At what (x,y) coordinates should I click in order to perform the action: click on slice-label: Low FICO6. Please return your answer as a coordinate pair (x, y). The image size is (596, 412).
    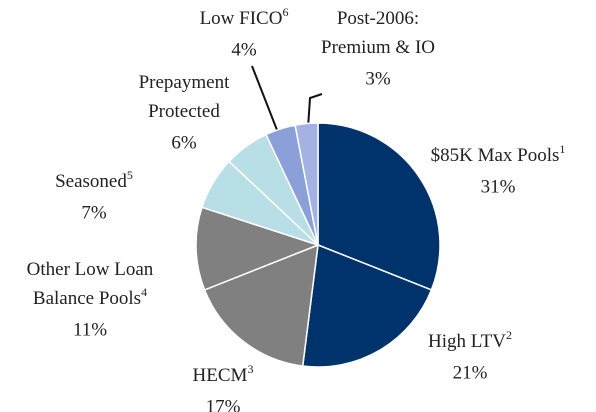
    Looking at the image, I should click on (244, 17).